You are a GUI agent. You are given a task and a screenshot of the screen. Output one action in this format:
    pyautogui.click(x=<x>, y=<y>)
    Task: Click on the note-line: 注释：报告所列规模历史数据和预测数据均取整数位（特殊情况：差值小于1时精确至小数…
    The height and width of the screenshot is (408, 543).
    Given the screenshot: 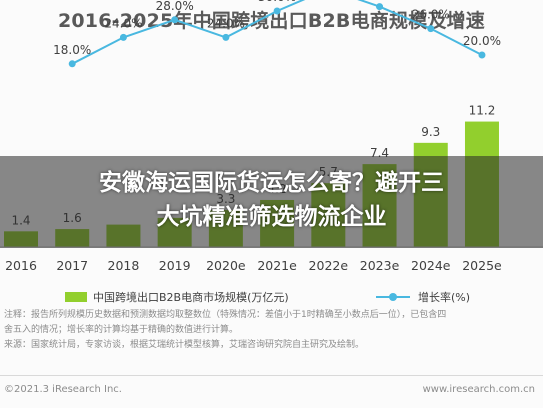 What is the action you would take?
    pyautogui.click(x=225, y=315)
    